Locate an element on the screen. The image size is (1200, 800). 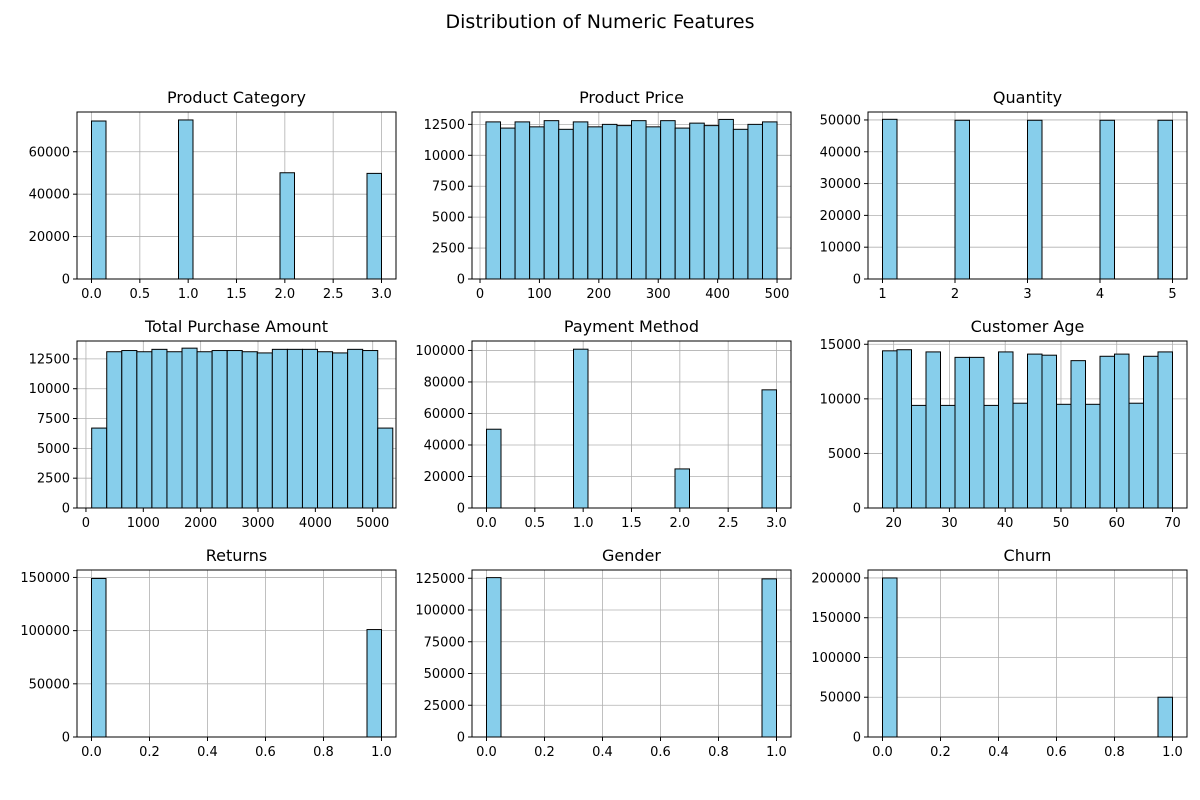
x-tick-label: 50 is located at coordinates (1061, 523).